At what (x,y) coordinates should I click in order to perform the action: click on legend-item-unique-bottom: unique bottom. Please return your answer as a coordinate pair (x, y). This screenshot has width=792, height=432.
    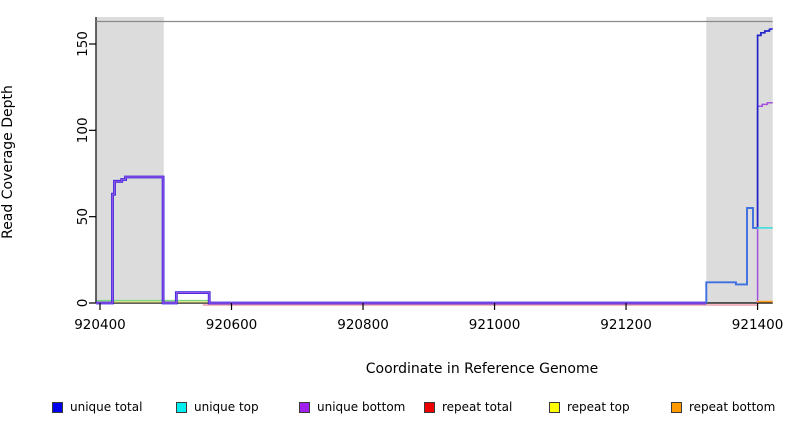
    Looking at the image, I should click on (352, 407).